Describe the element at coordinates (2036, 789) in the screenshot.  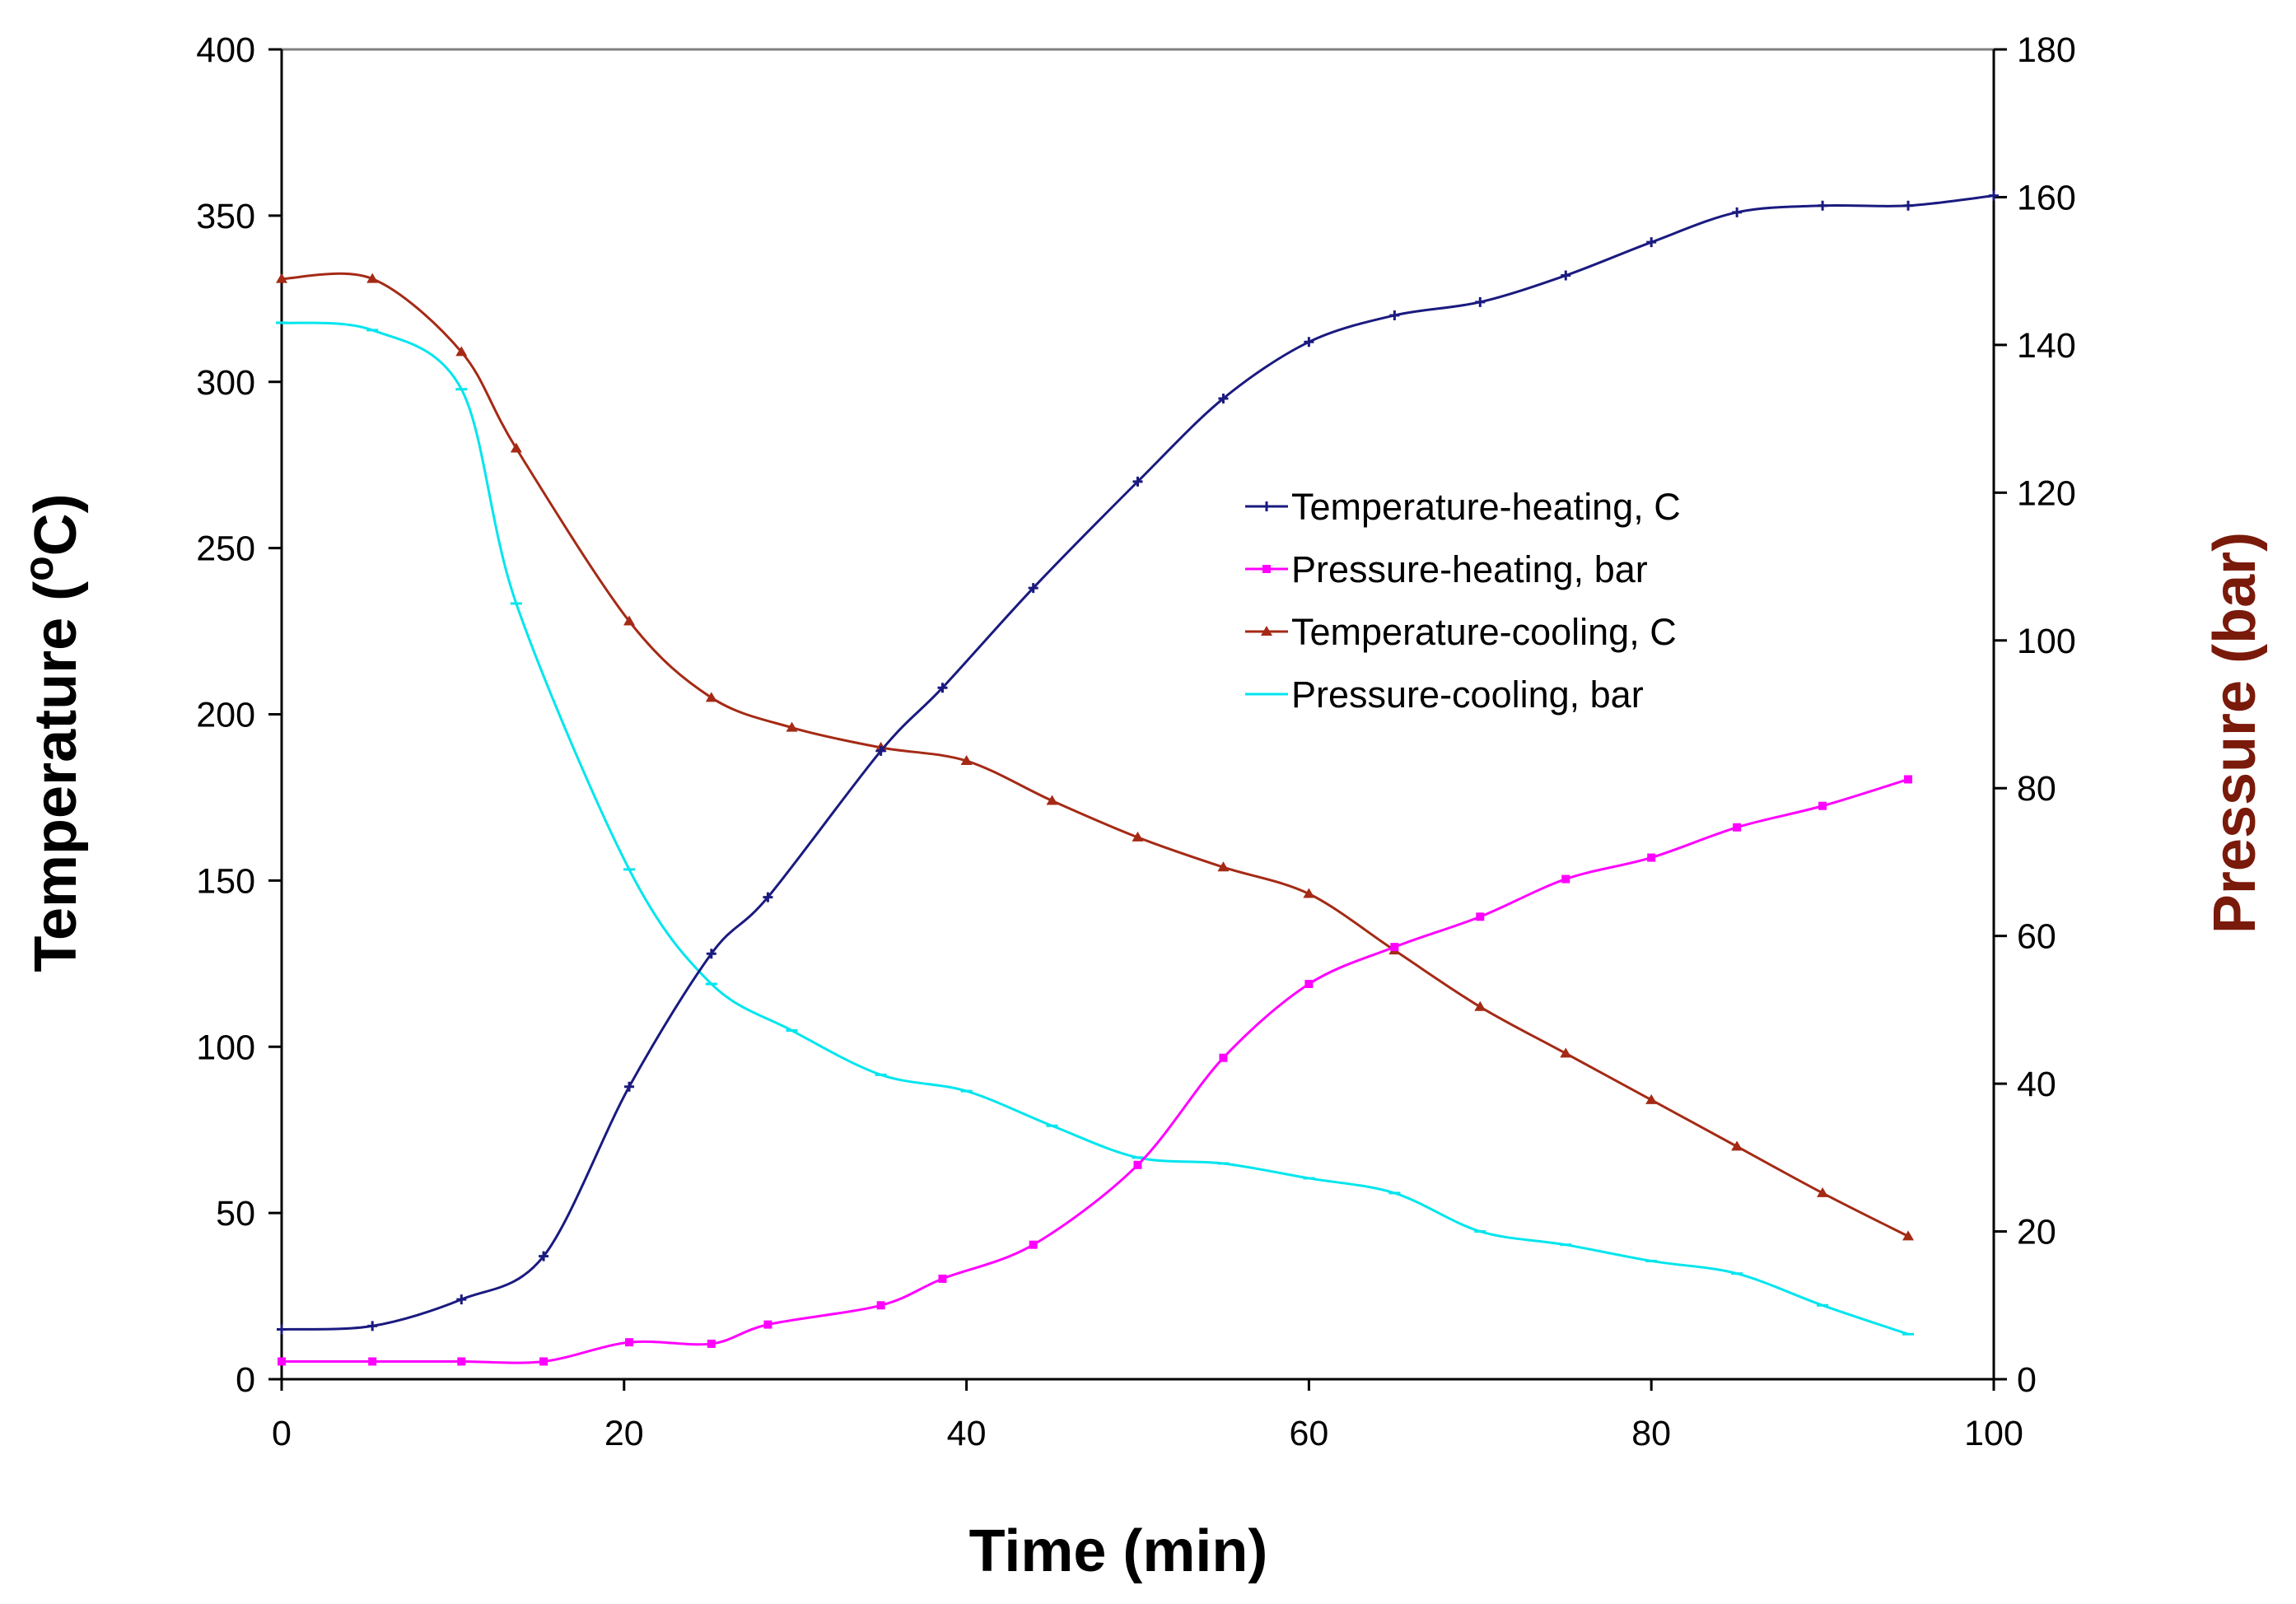
I see `y-right-tick-label: 80` at that location.